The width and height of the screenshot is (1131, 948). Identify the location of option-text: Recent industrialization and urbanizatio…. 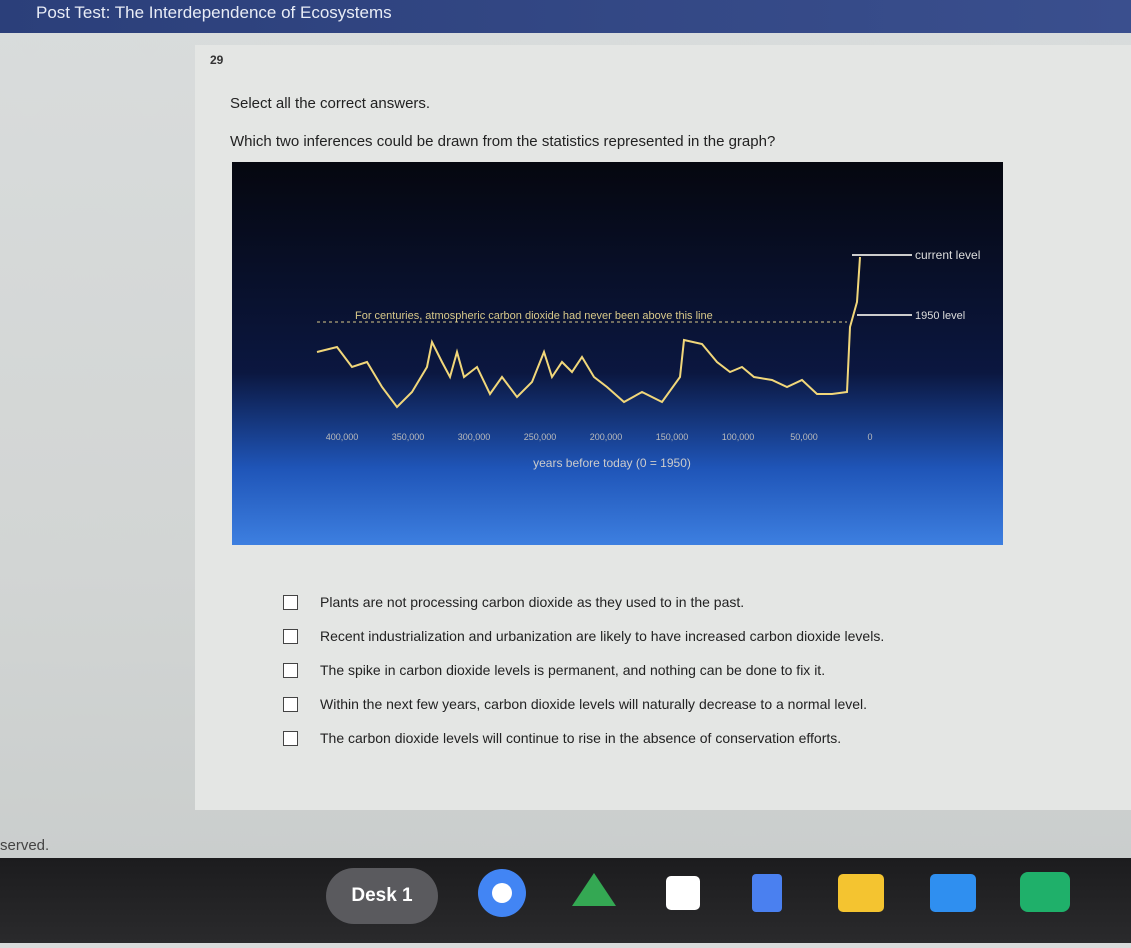
(602, 636).